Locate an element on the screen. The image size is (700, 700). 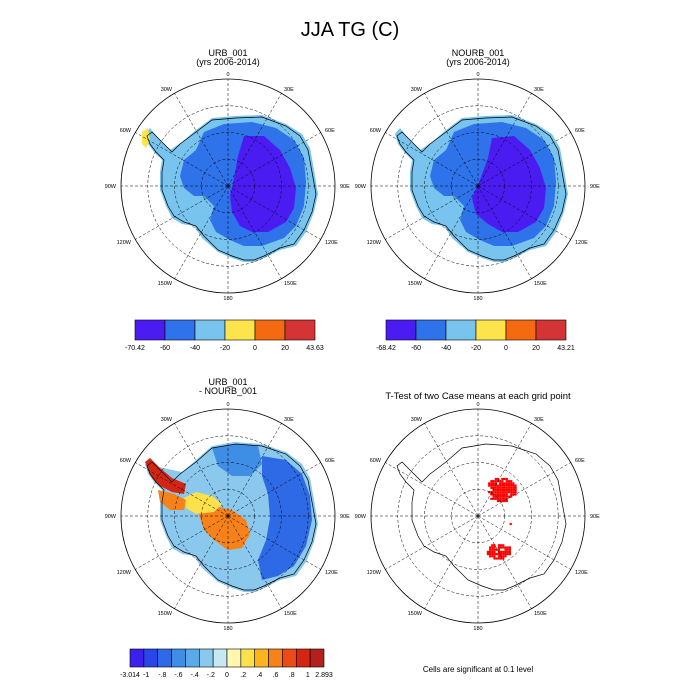
nourb-coastline is located at coordinates (481, 188).